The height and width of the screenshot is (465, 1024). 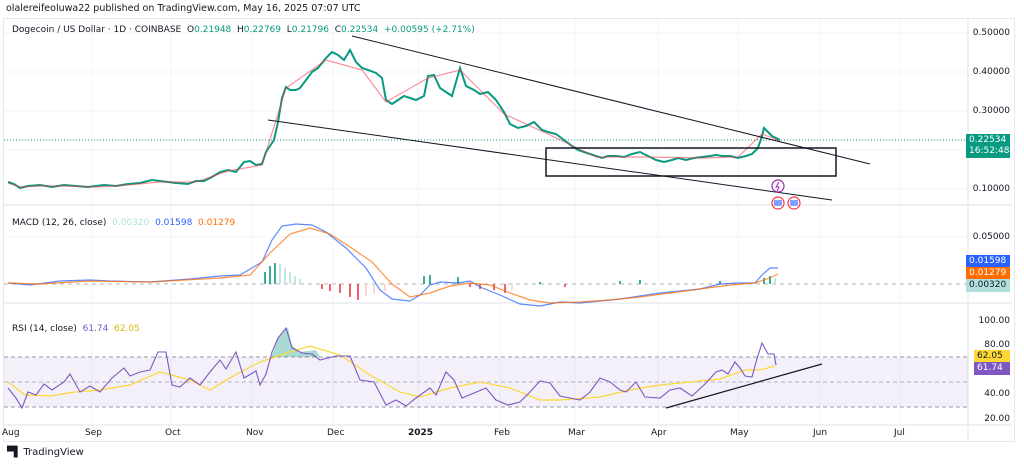 I want to click on price-axis-label: 0.30000, so click(x=991, y=111).